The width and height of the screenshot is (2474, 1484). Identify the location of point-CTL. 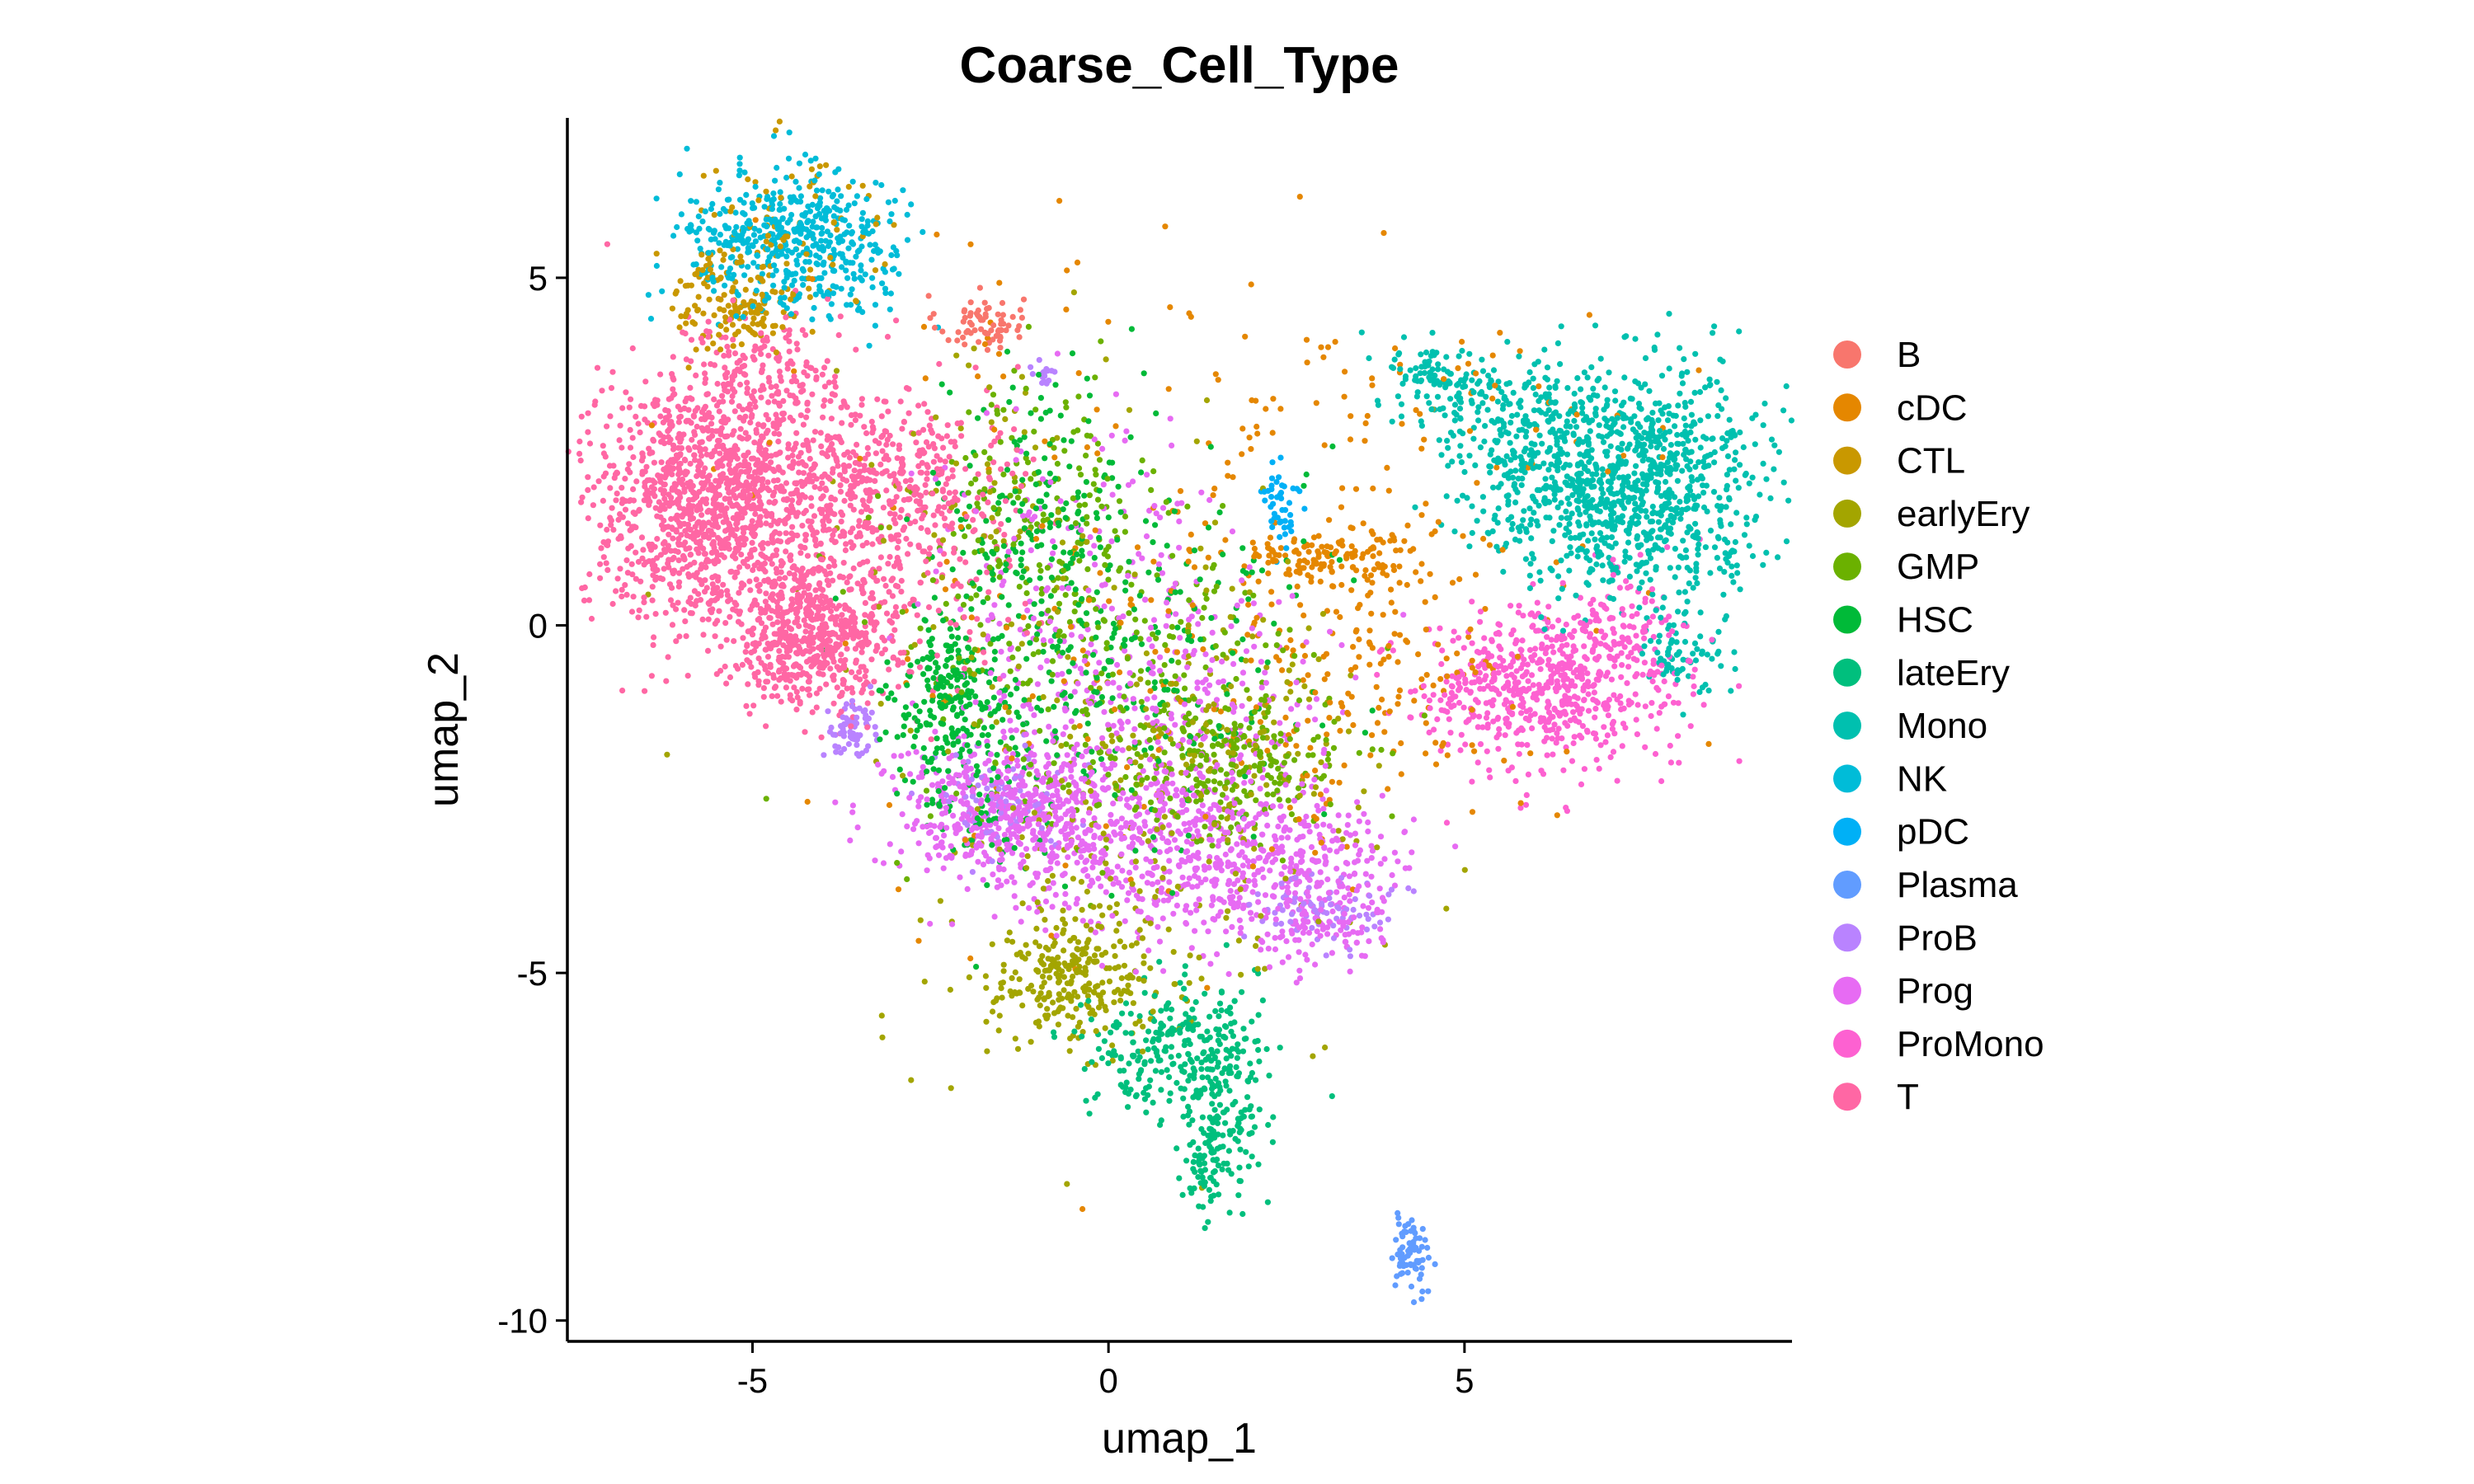
(720, 309).